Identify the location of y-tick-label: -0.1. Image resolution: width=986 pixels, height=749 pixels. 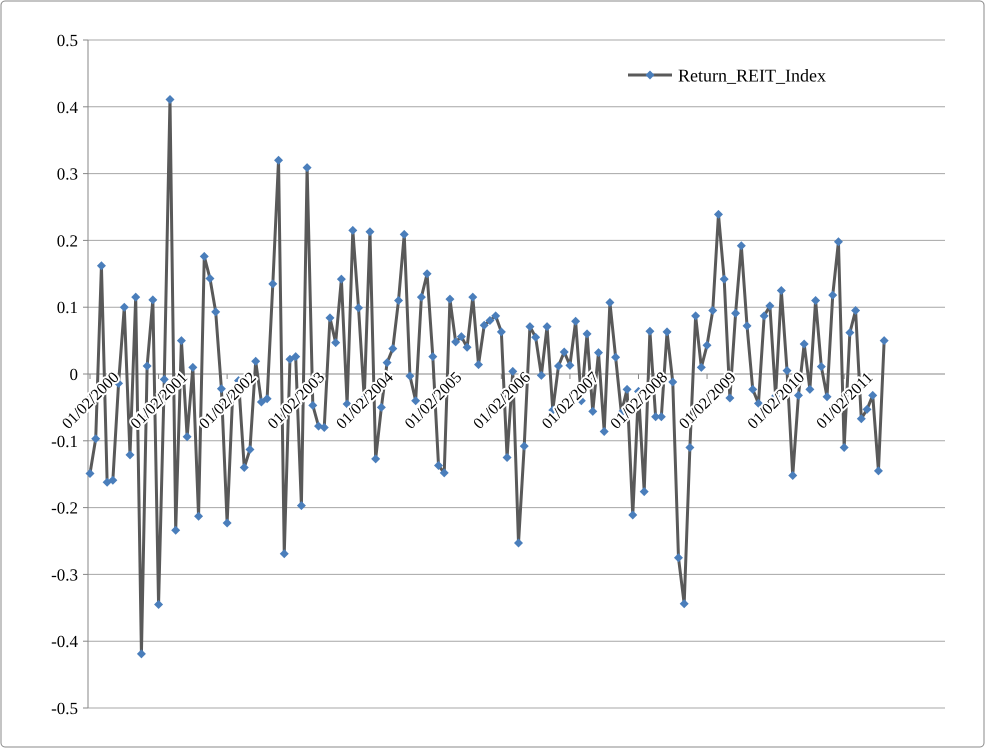
(64, 441).